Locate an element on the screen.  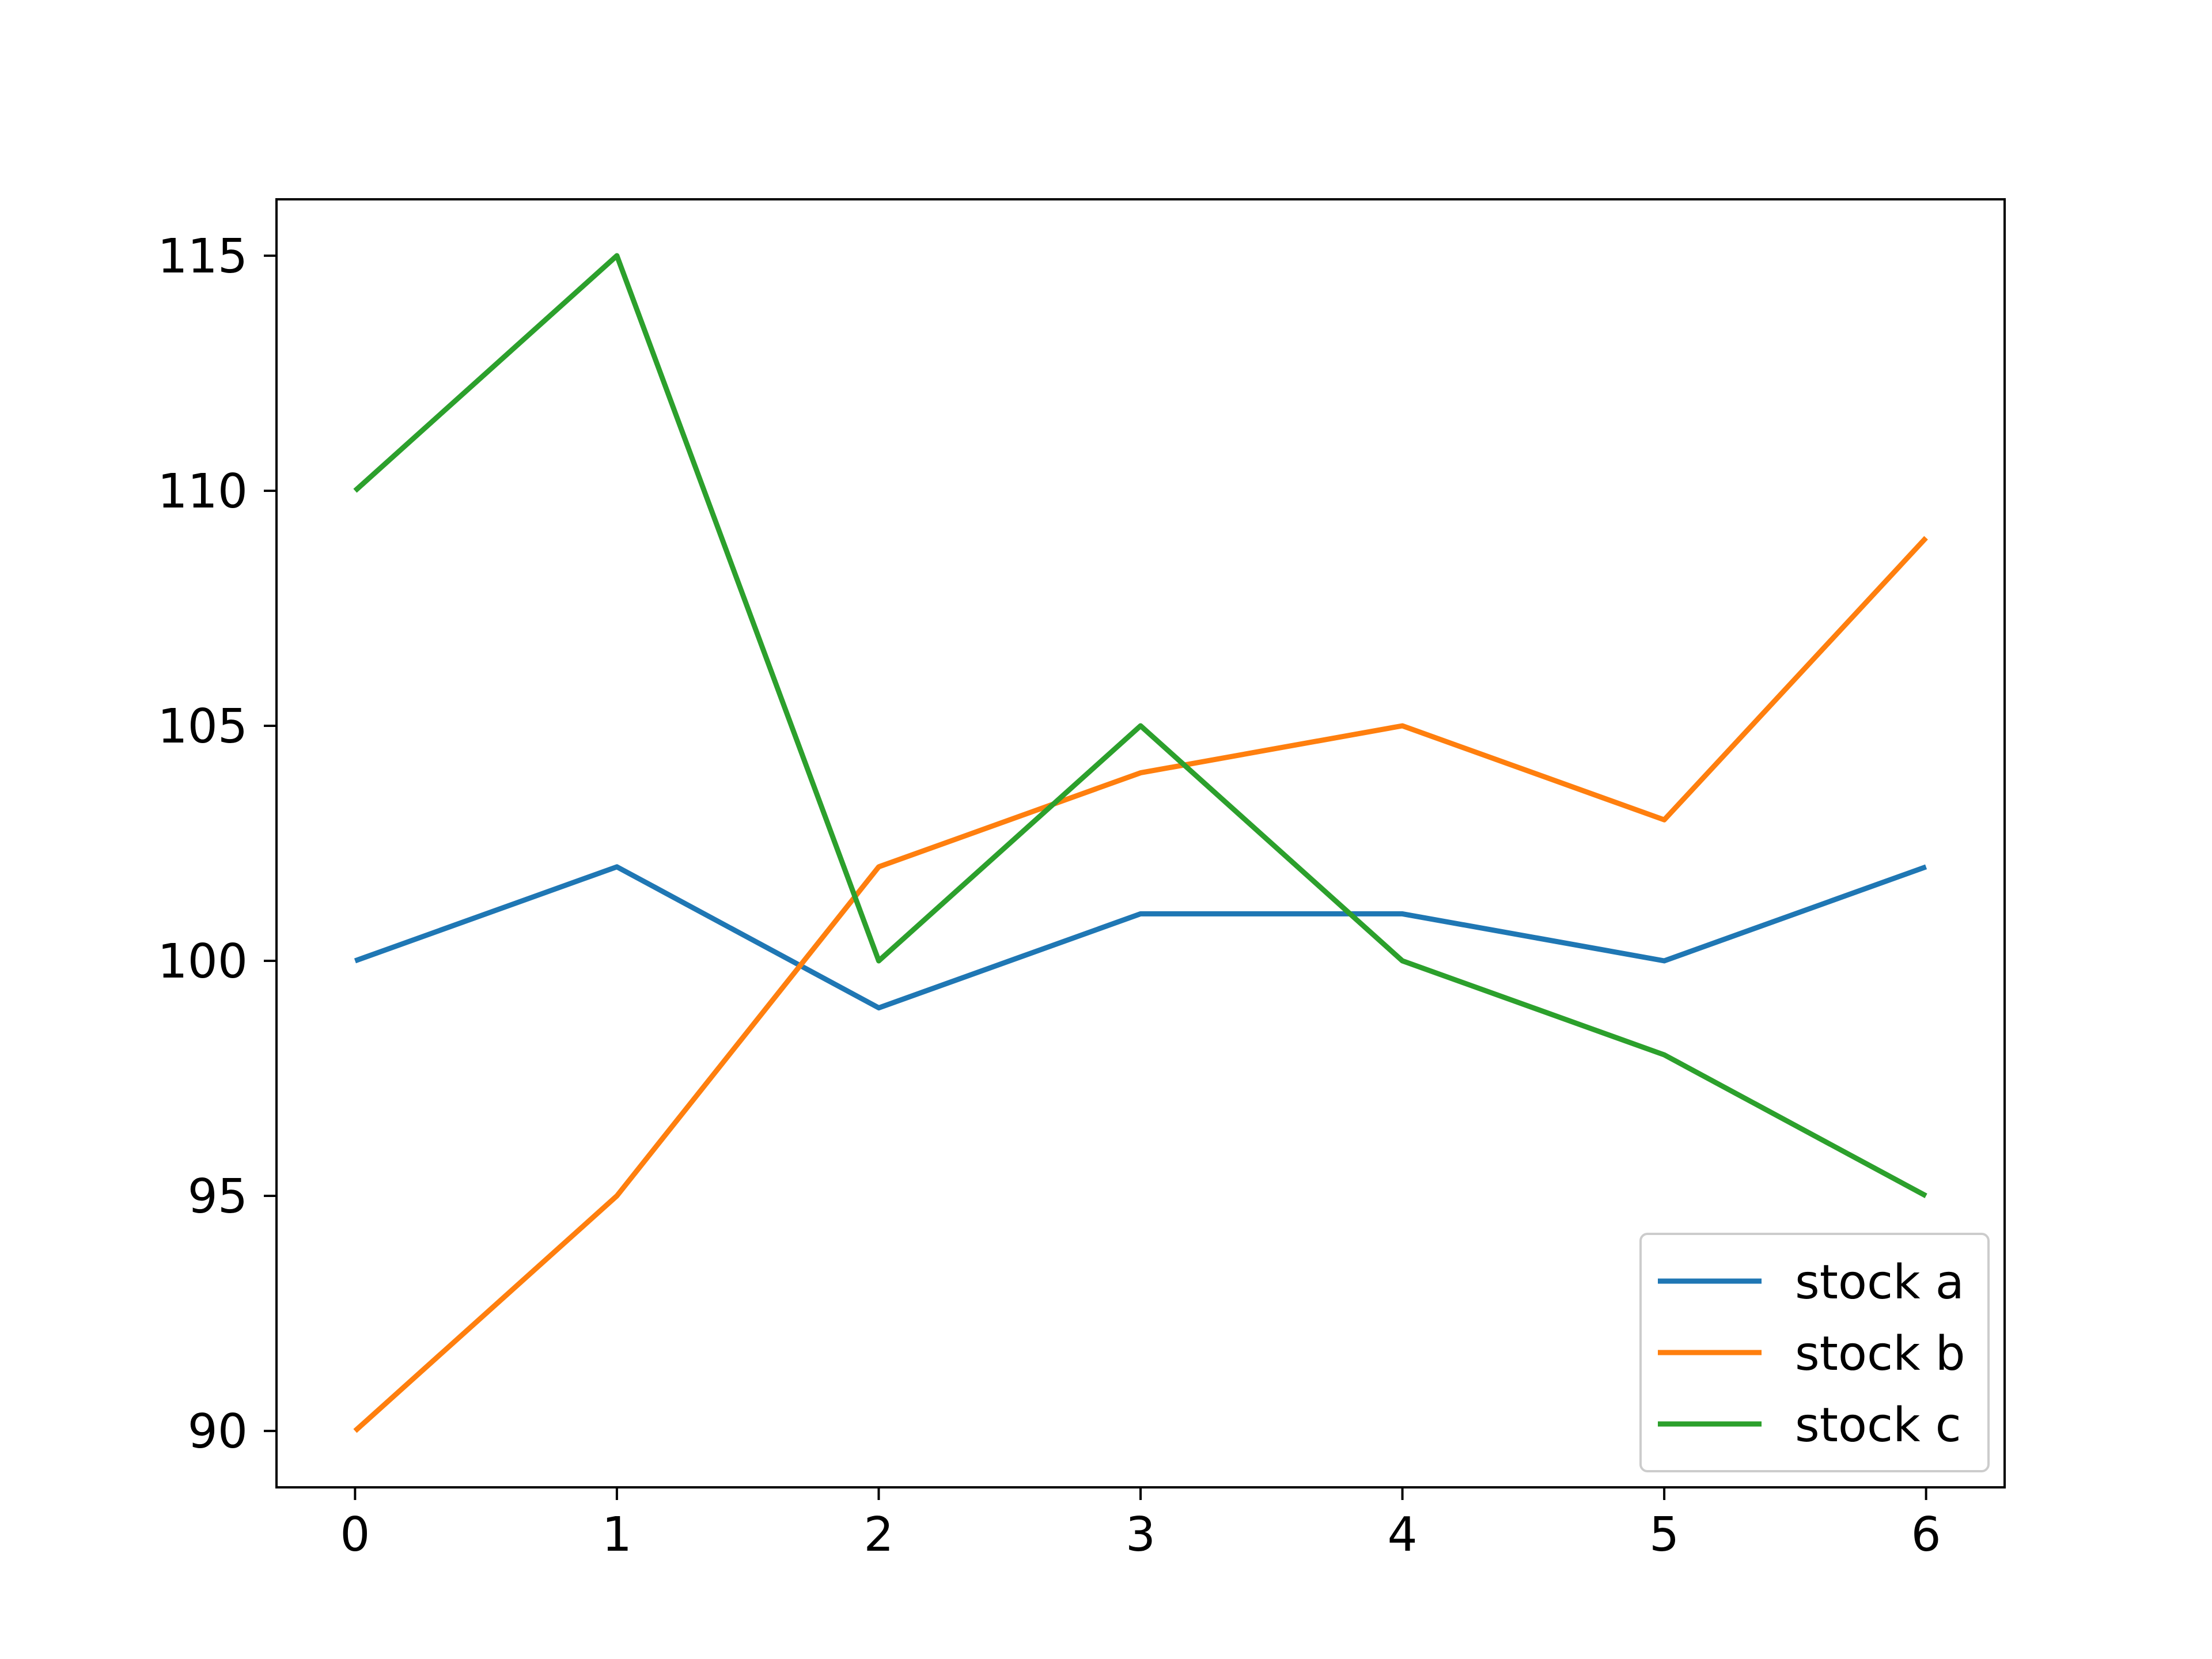
y-tick-label: 105 is located at coordinates (202, 726).